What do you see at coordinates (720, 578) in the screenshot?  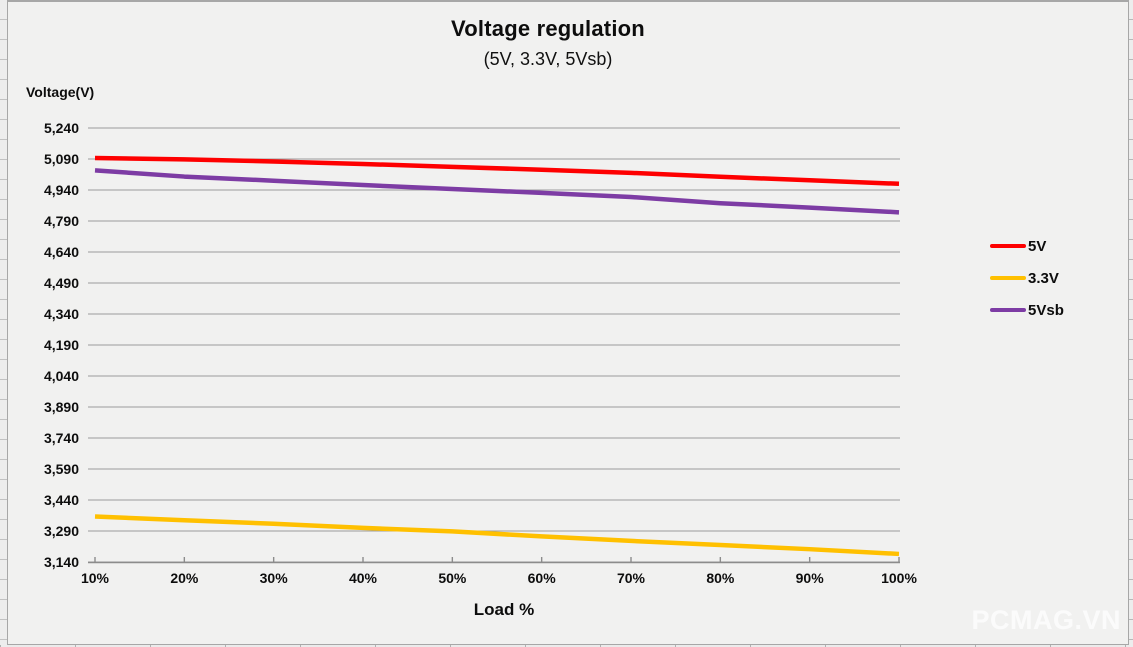 I see `x-tick-label: 80%` at bounding box center [720, 578].